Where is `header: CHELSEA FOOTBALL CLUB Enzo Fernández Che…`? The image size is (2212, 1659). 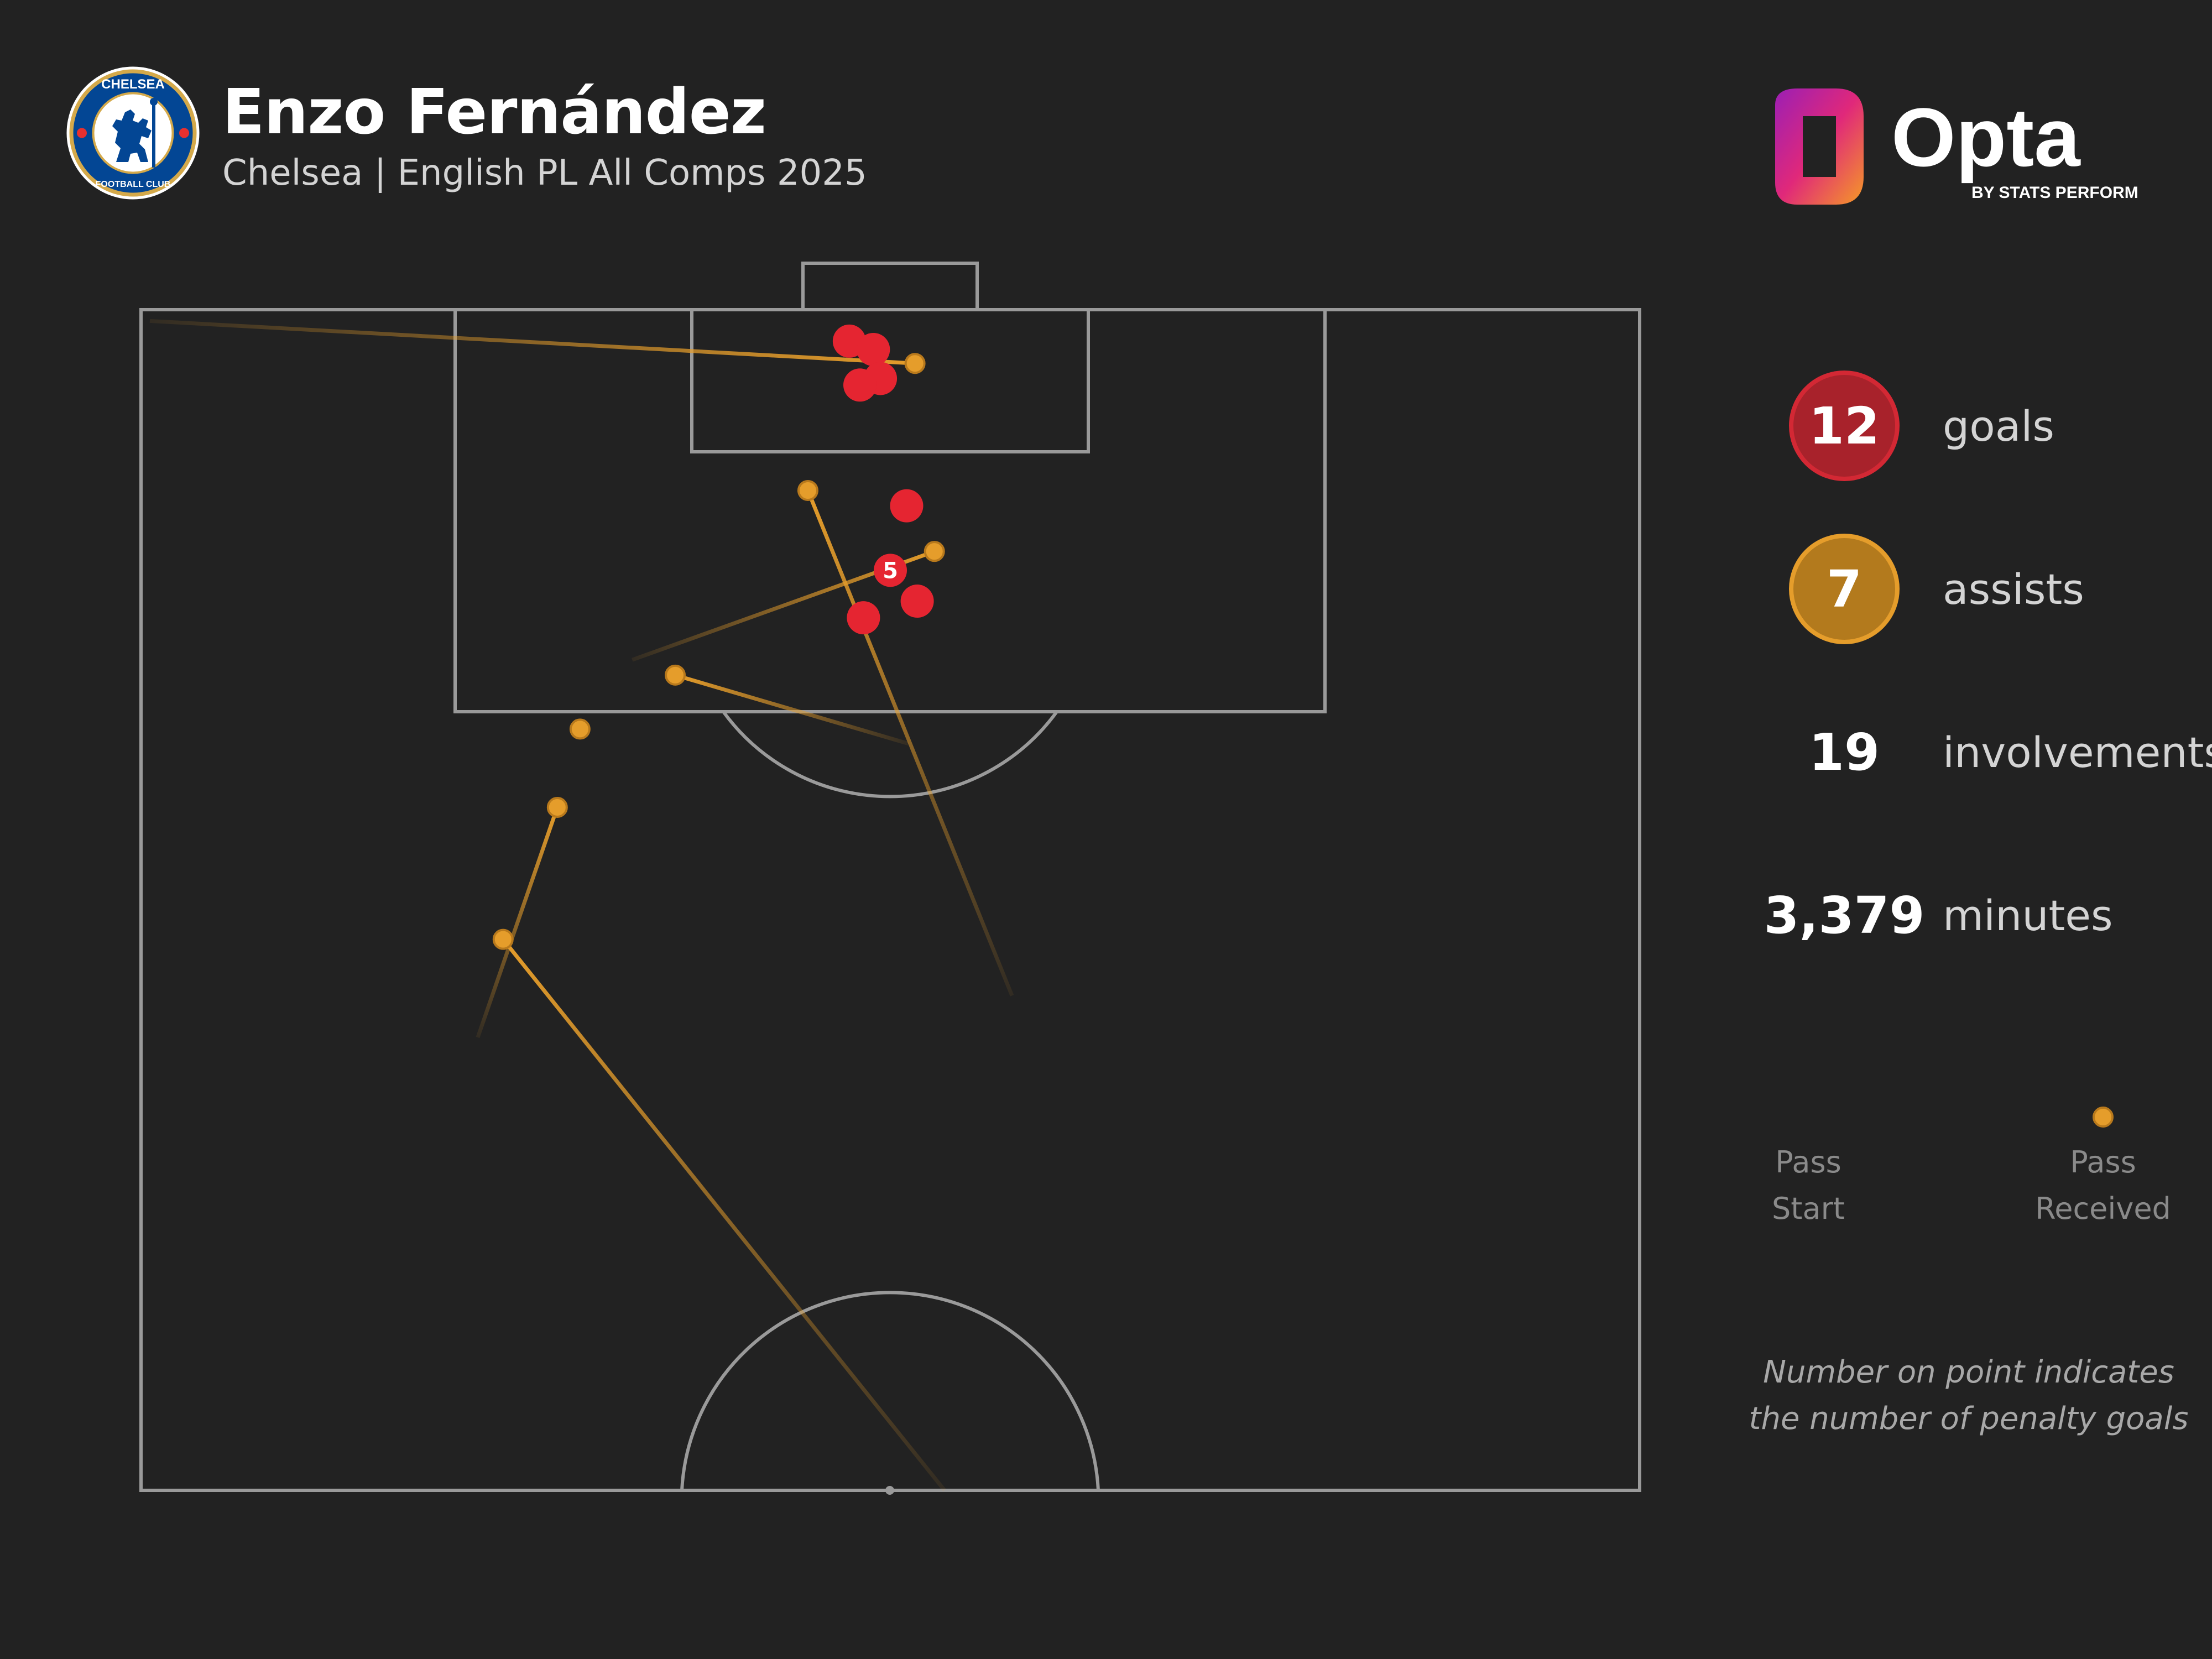
header: CHELSEA FOOTBALL CLUB Enzo Fernández Che… is located at coordinates (508, 134).